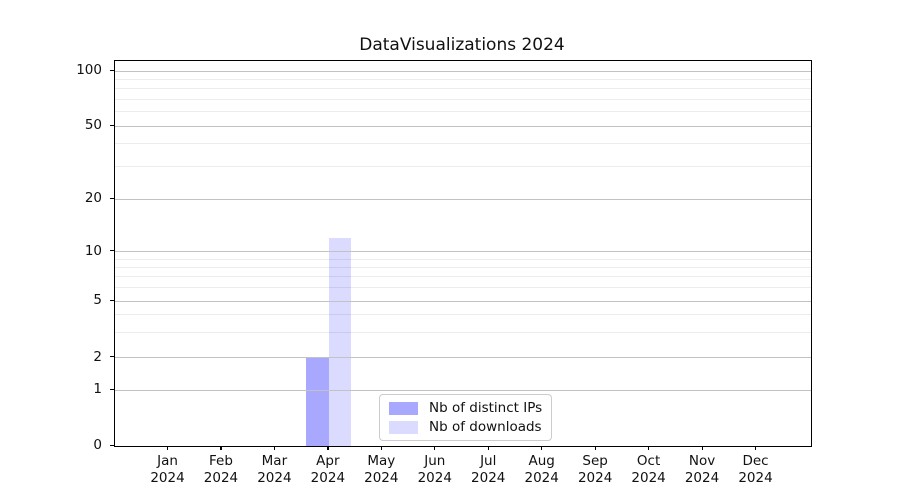 Image resolution: width=900 pixels, height=500 pixels. Describe the element at coordinates (97, 356) in the screenshot. I see `y-tick-label: 2` at that location.